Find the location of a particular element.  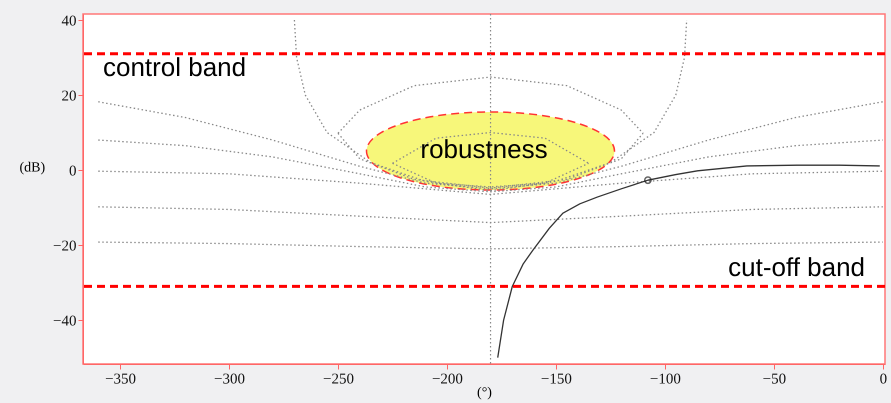

y-tick-label: −40 is located at coordinates (64, 322).